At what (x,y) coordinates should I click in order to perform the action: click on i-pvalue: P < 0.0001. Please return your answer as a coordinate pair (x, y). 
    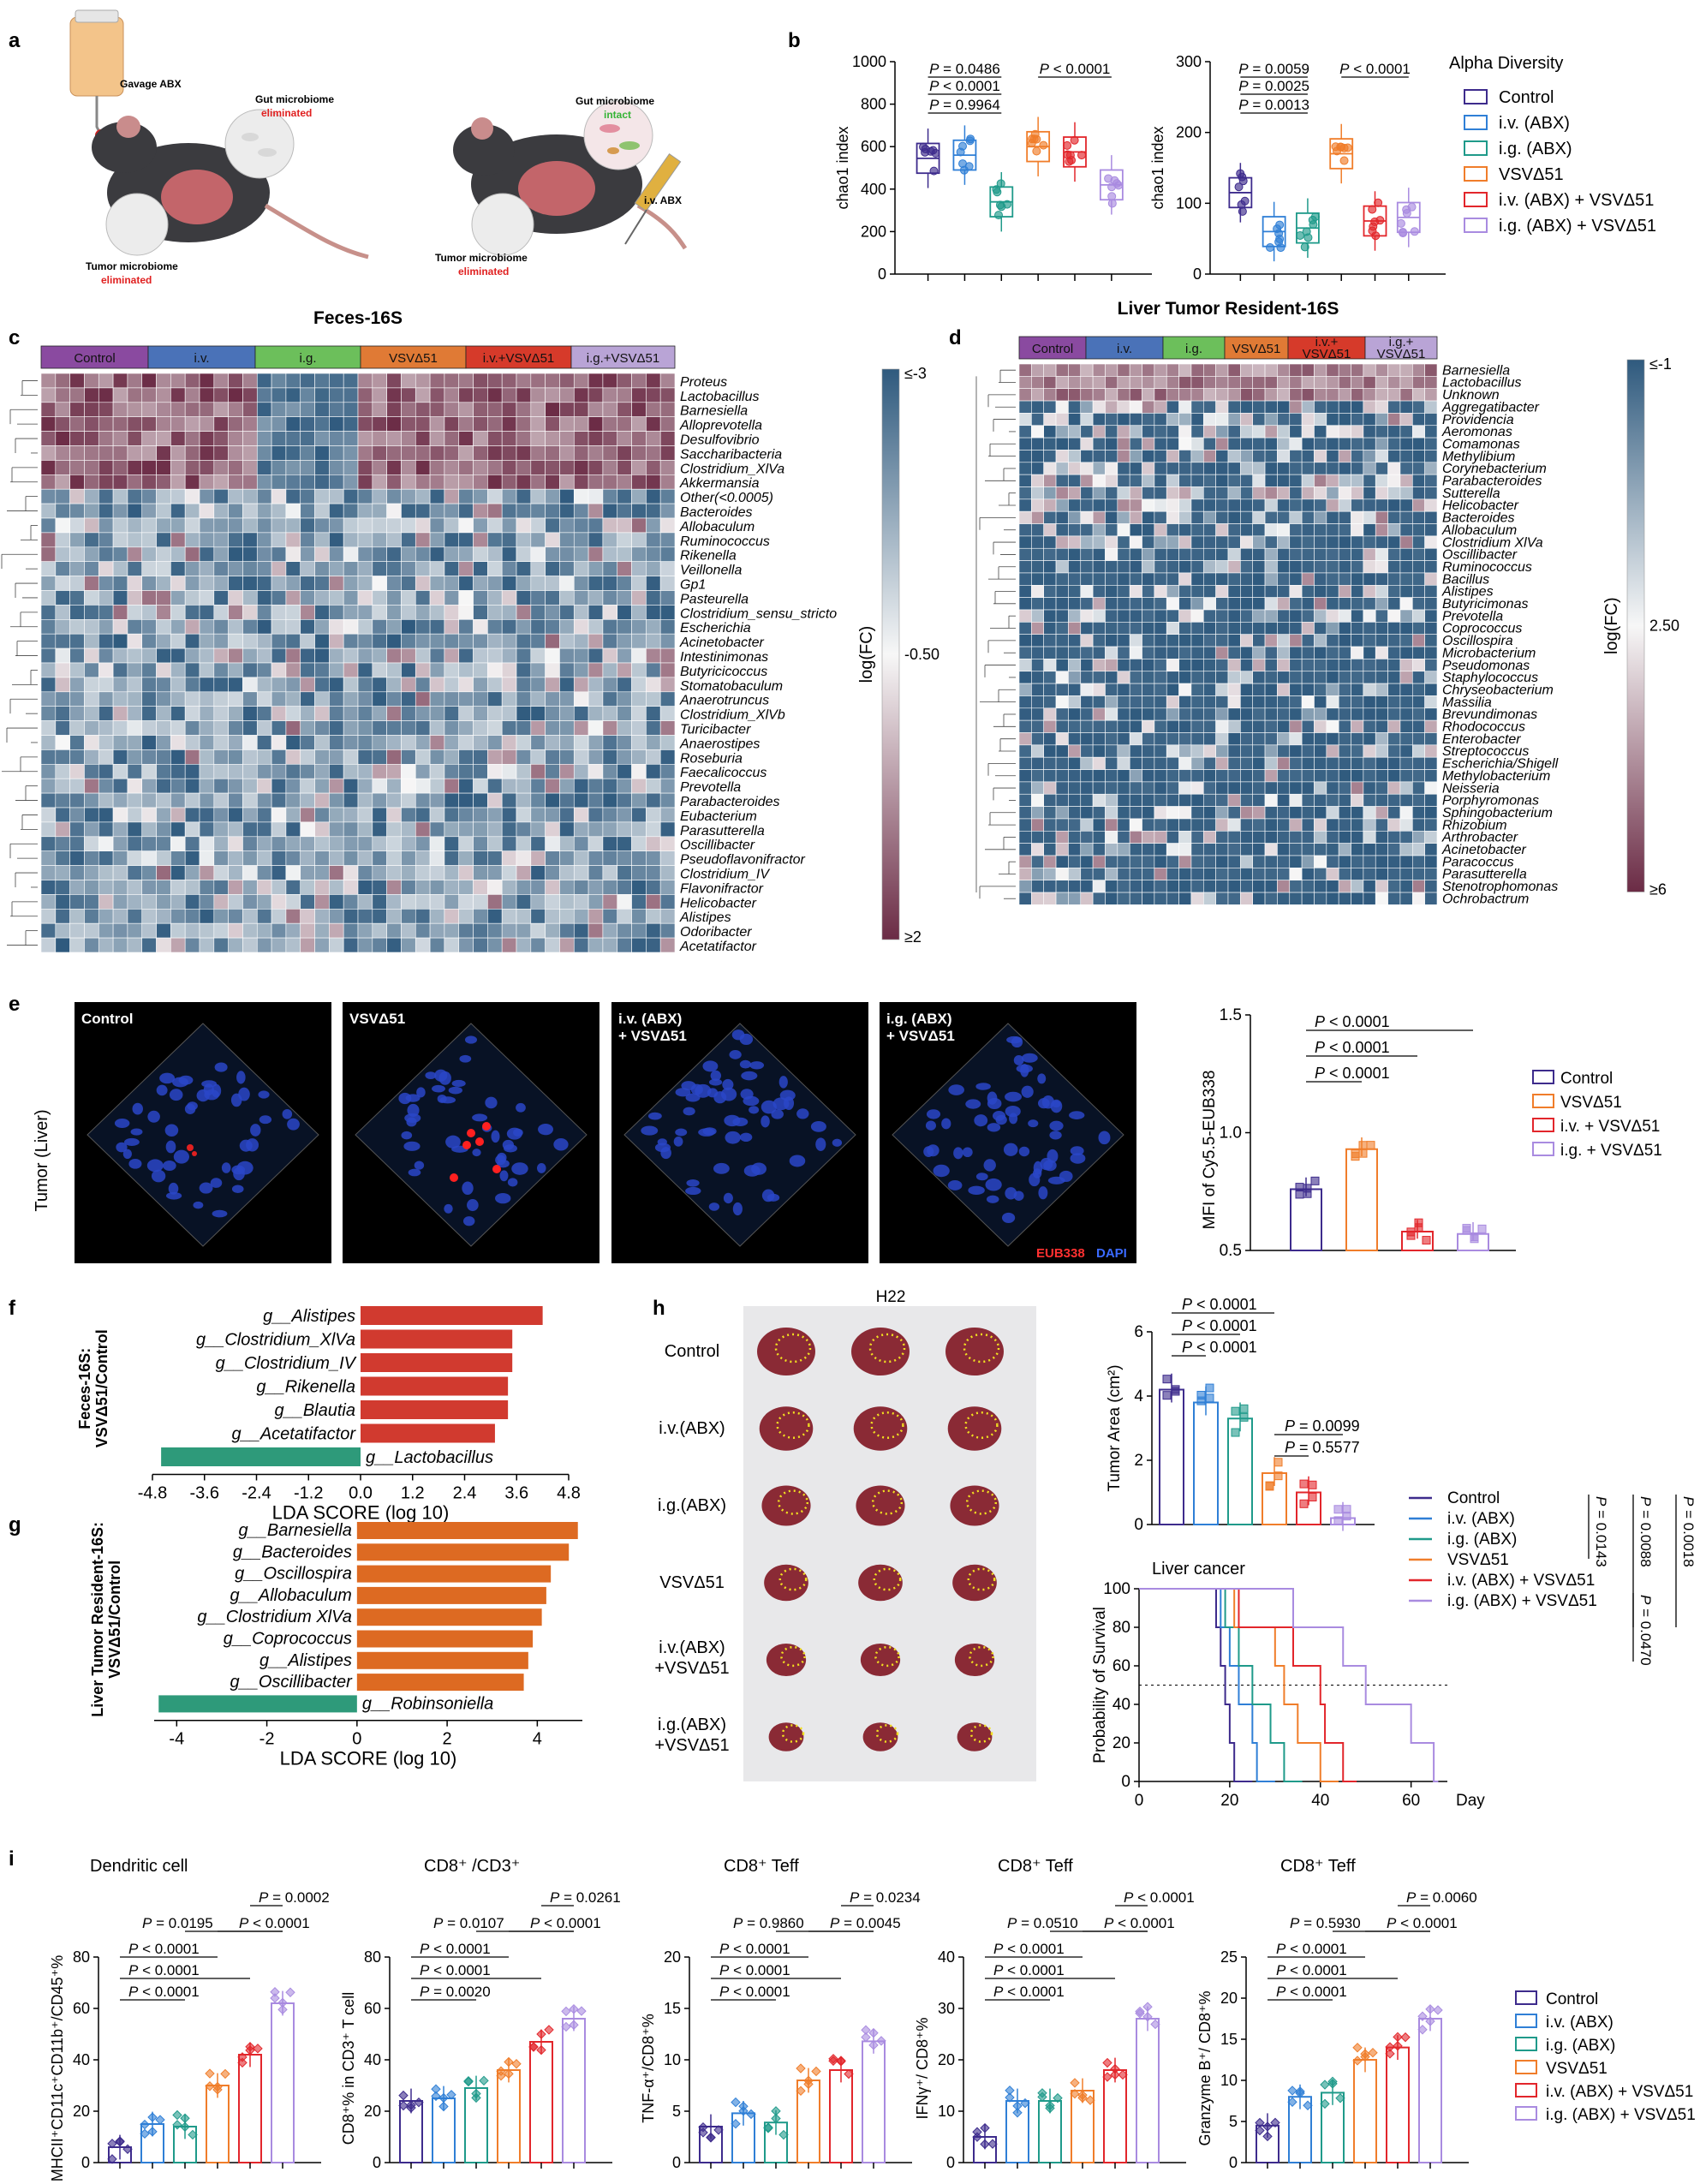
    Looking at the image, I should click on (455, 1970).